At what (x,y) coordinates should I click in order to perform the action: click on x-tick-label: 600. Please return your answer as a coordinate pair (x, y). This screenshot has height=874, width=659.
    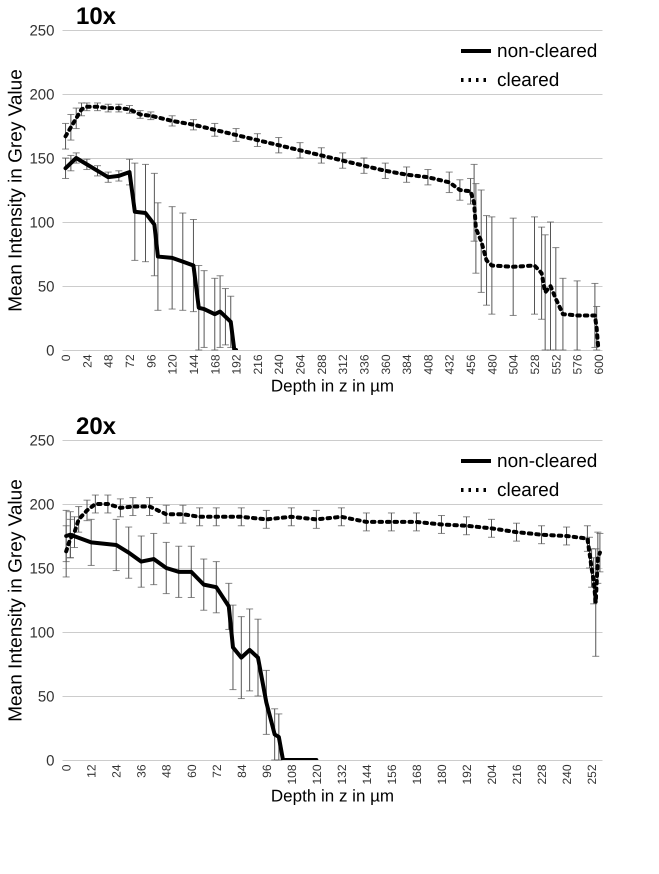
    Looking at the image, I should click on (599, 364).